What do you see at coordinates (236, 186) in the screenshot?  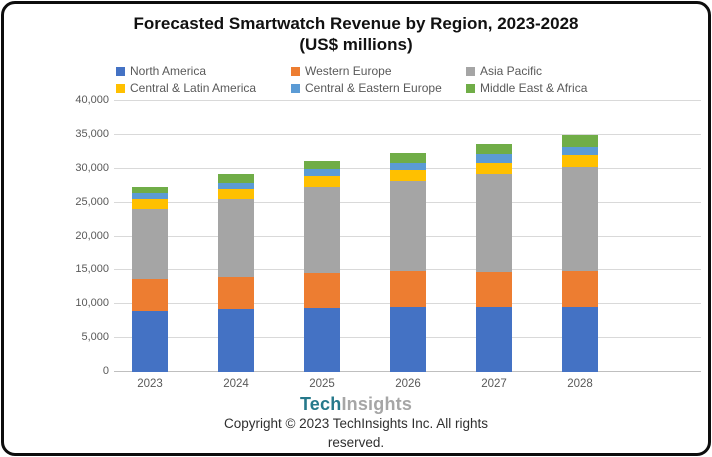 I see `bar-segment-central-eastern-europe-2024` at bounding box center [236, 186].